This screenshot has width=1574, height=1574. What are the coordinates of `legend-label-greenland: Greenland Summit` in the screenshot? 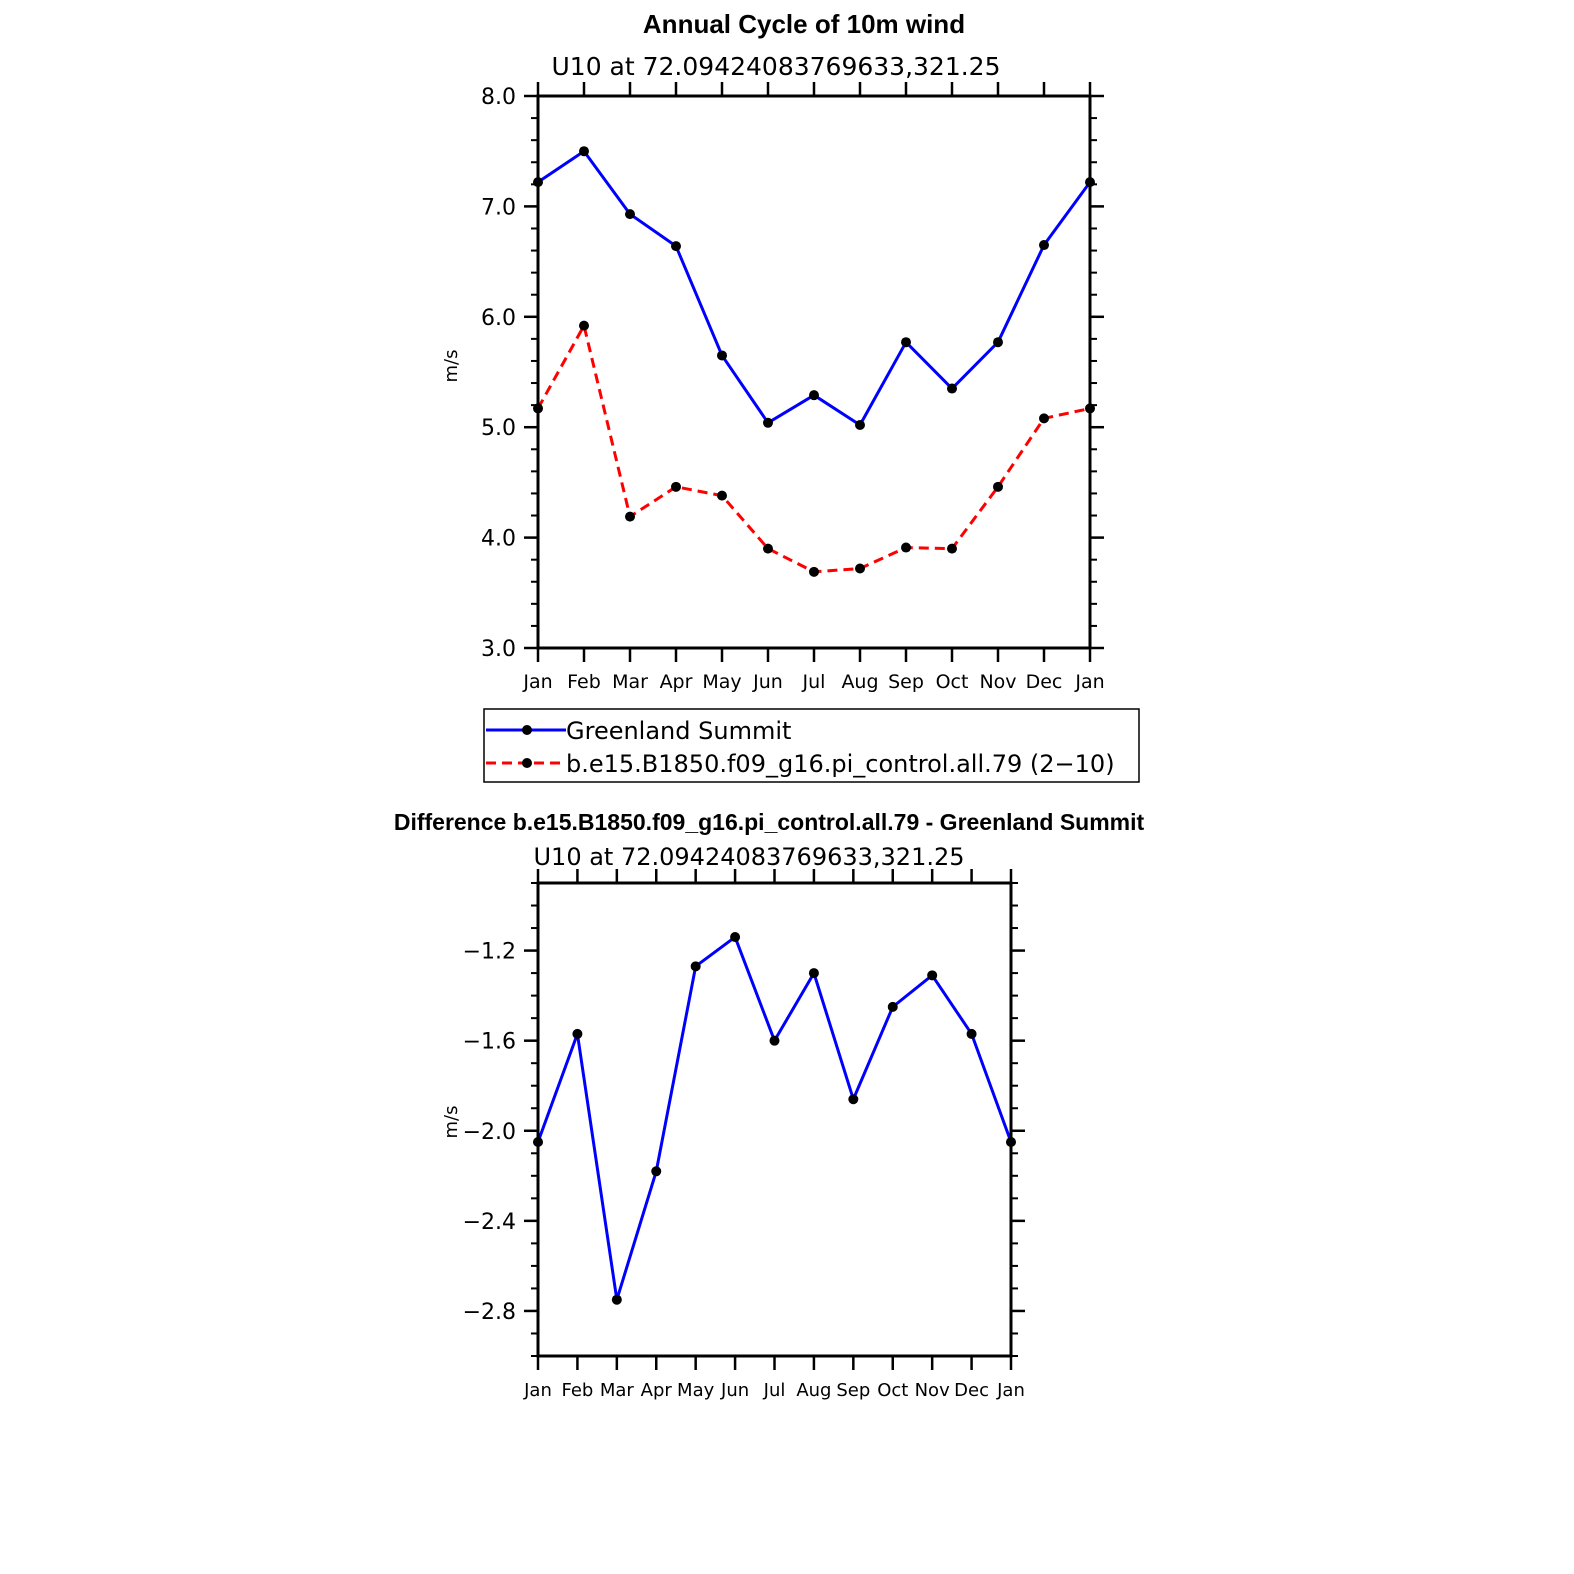 It's located at (678, 731).